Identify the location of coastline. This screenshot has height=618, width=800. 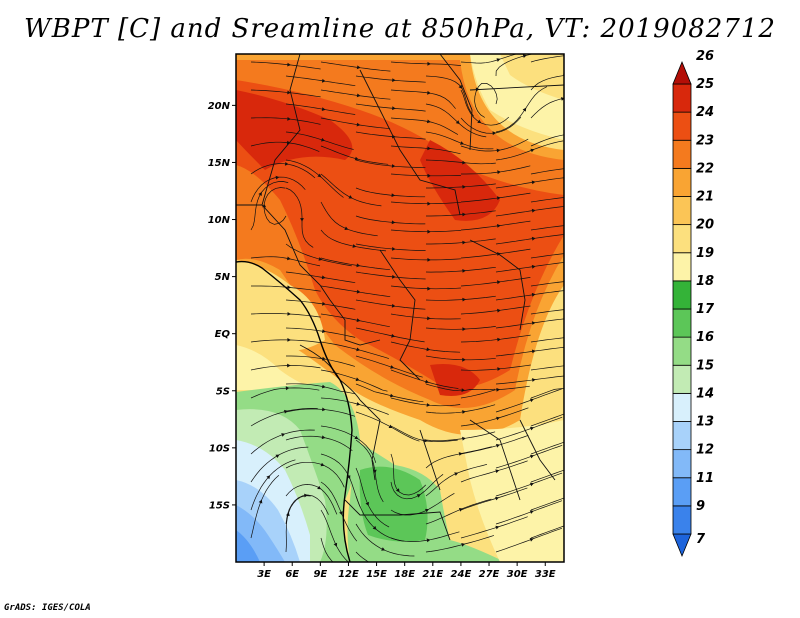
(294, 411).